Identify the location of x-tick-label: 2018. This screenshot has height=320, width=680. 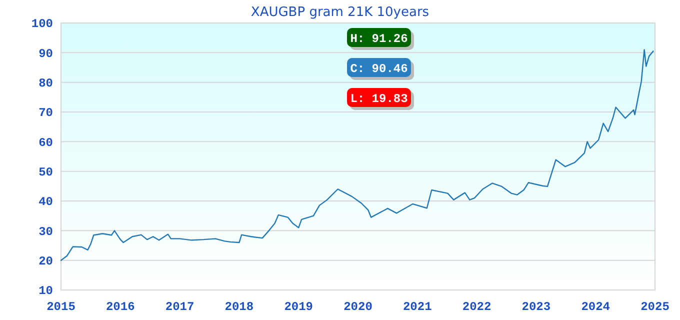
(239, 307).